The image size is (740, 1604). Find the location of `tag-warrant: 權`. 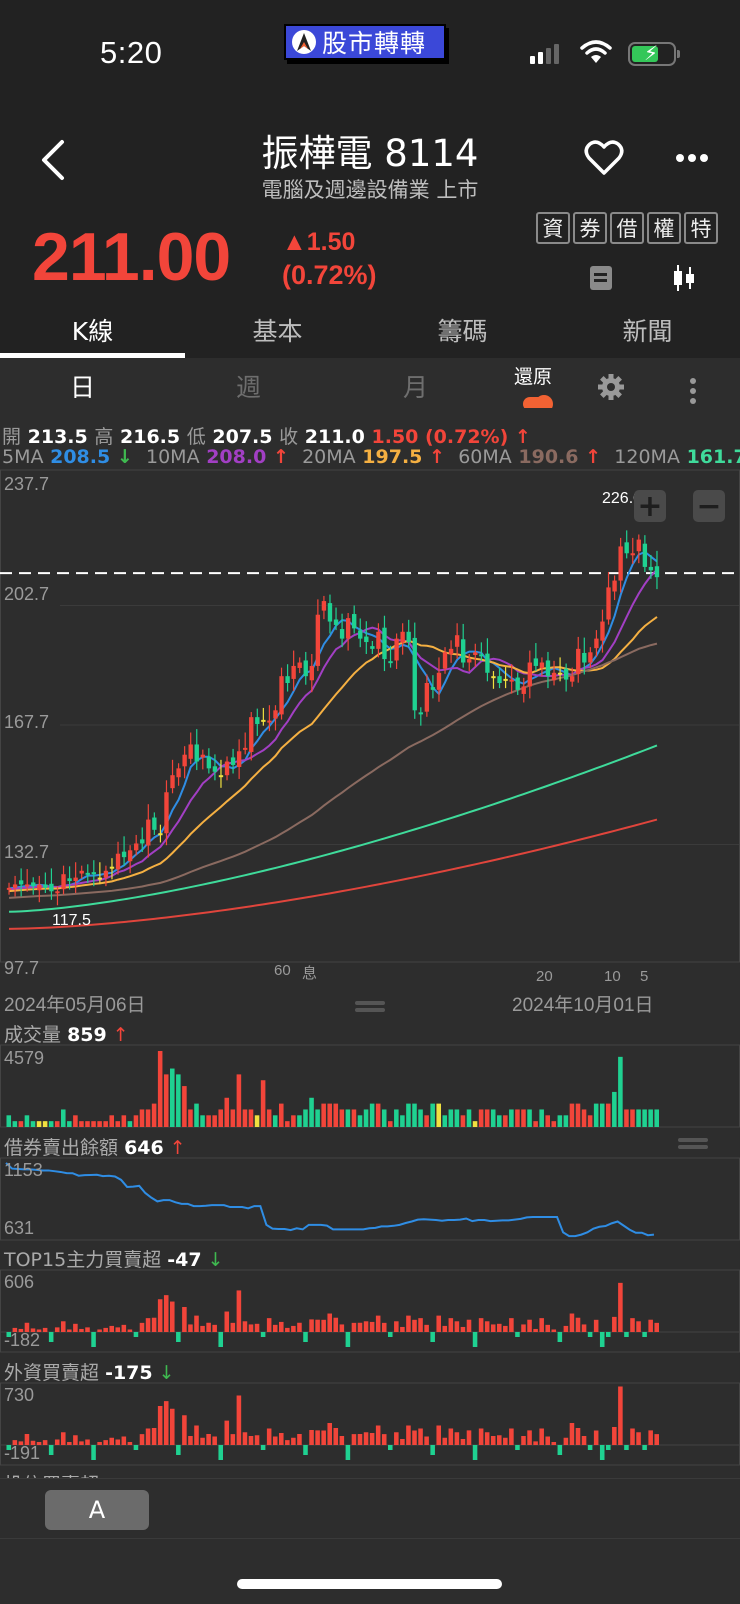

tag-warrant: 權 is located at coordinates (664, 228).